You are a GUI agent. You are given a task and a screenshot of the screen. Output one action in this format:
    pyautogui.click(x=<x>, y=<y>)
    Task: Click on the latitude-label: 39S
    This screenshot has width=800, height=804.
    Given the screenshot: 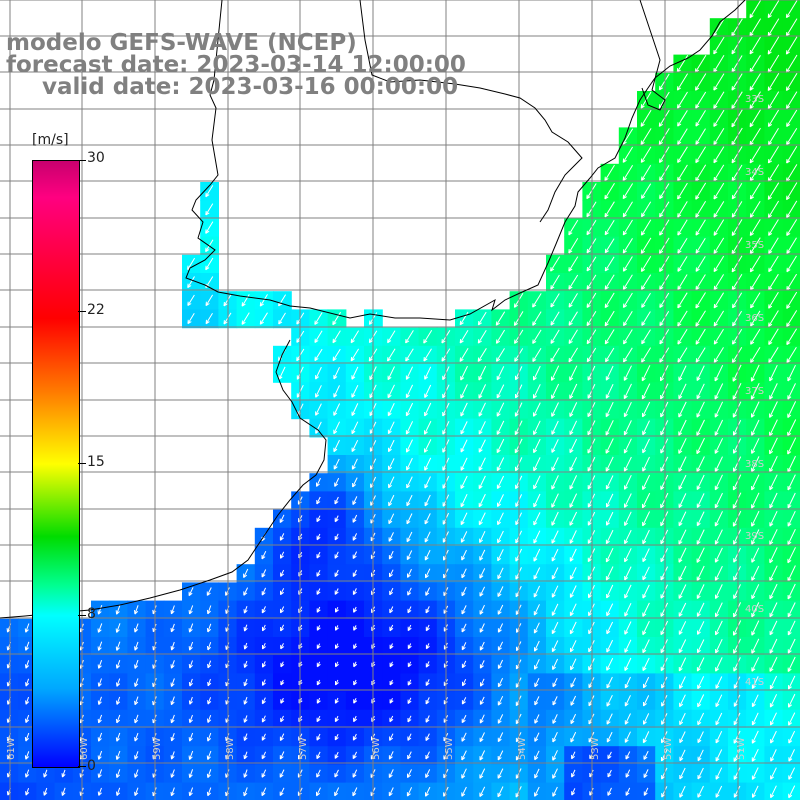 What is the action you would take?
    pyautogui.click(x=754, y=536)
    